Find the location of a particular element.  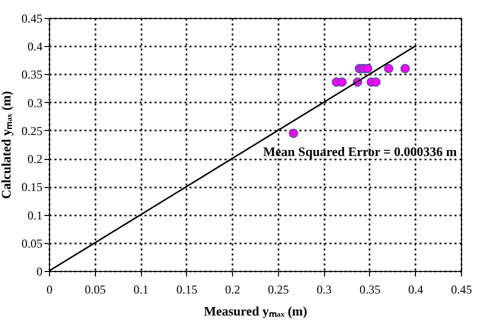

y-tick-label: 0.25 is located at coordinates (32, 131).